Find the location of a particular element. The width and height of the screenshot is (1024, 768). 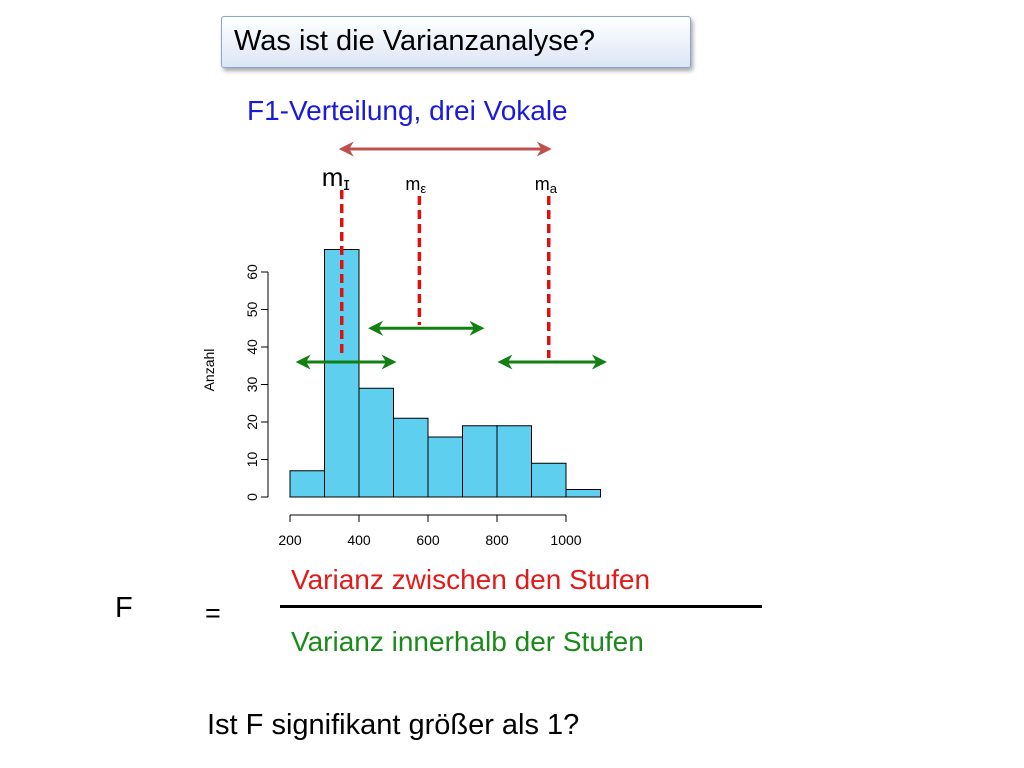

x-tick-label-600: 600 is located at coordinates (428, 540).